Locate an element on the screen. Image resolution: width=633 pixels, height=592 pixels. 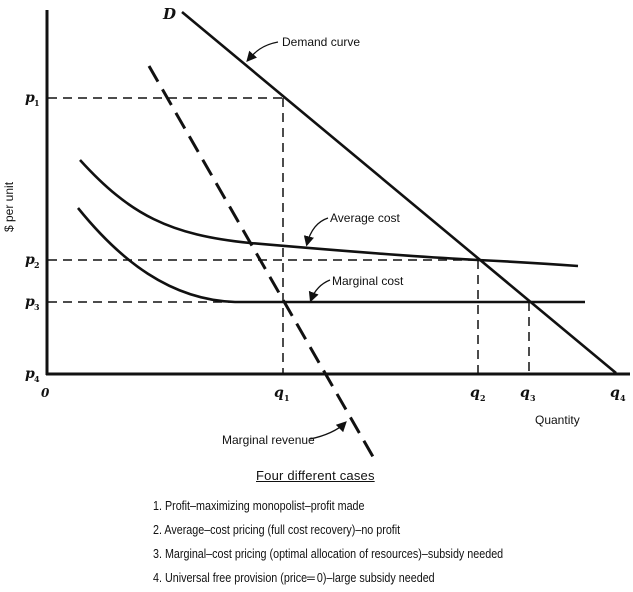
demand-arrow-icon is located at coordinates (262, 51).